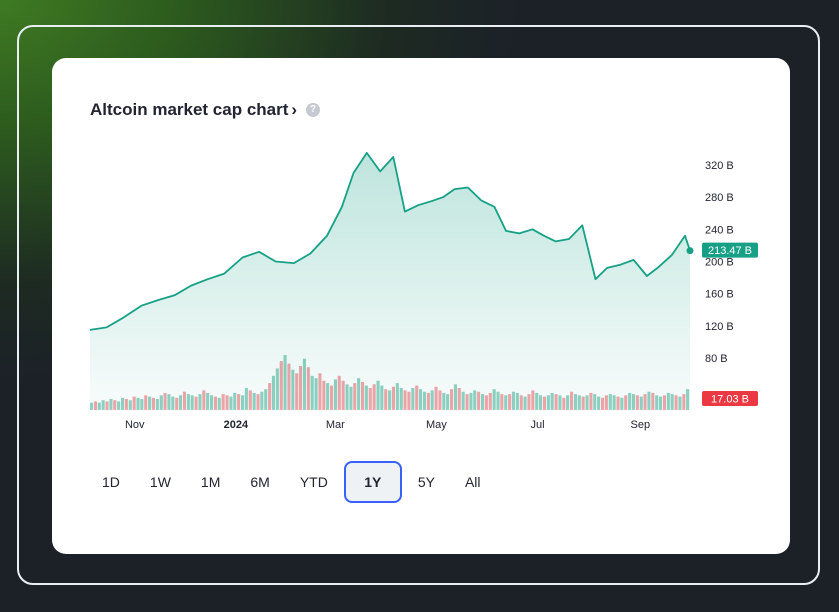 Image resolution: width=839 pixels, height=612 pixels. What do you see at coordinates (537, 425) in the screenshot?
I see `x-tick-label: Jul` at bounding box center [537, 425].